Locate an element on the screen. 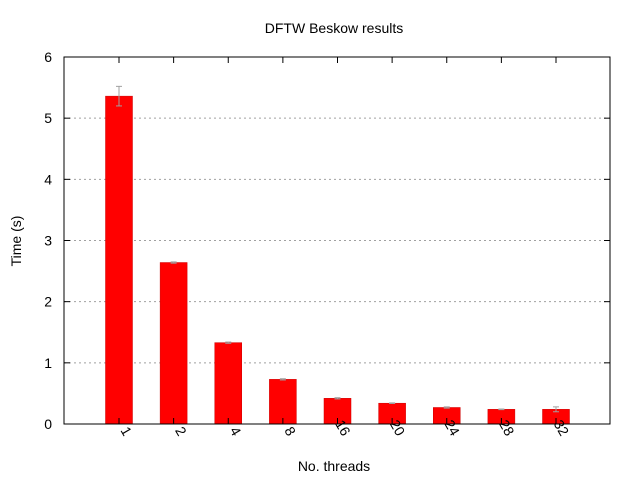 The image size is (640, 480). y-tick-label: 6 is located at coordinates (48, 57).